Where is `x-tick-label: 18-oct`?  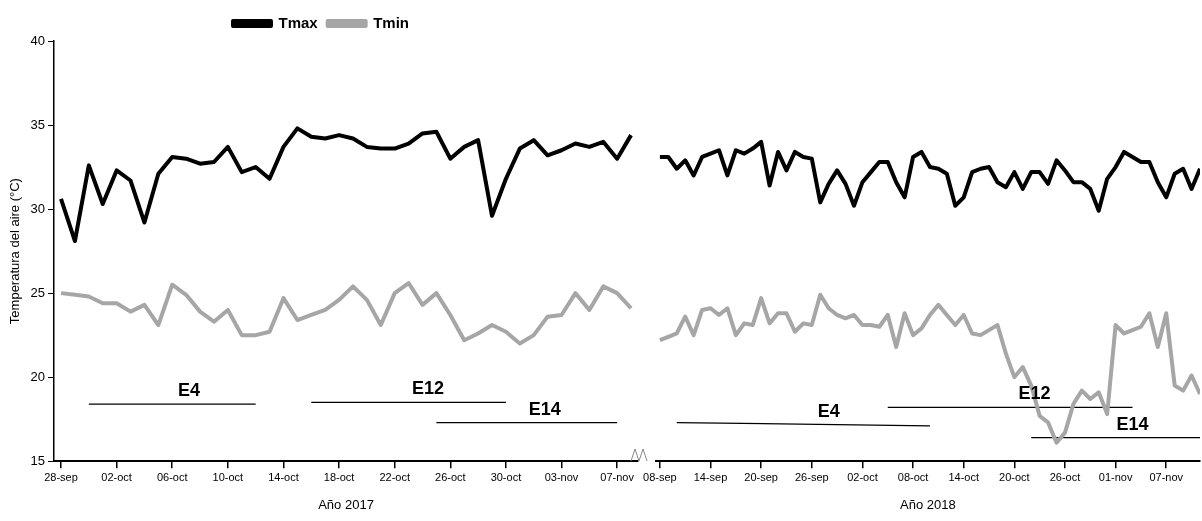
x-tick-label: 18-oct is located at coordinates (339, 476).